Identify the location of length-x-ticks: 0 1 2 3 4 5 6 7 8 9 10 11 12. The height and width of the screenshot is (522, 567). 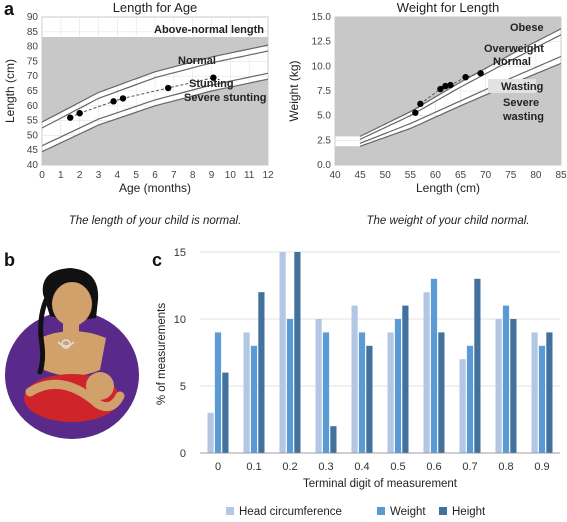
(156, 175).